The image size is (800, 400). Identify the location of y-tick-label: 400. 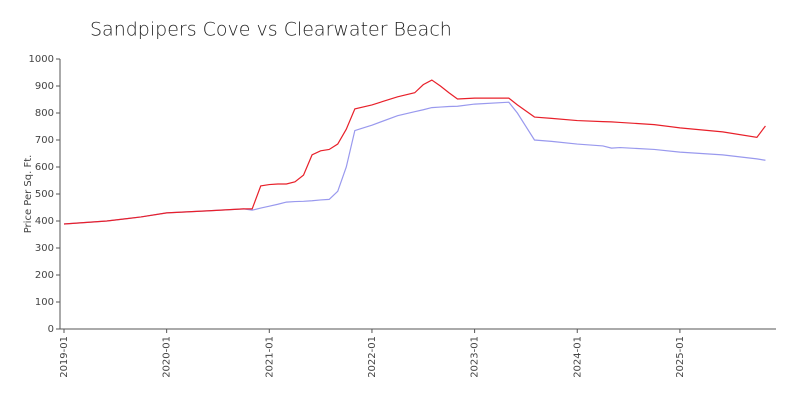
(44, 221).